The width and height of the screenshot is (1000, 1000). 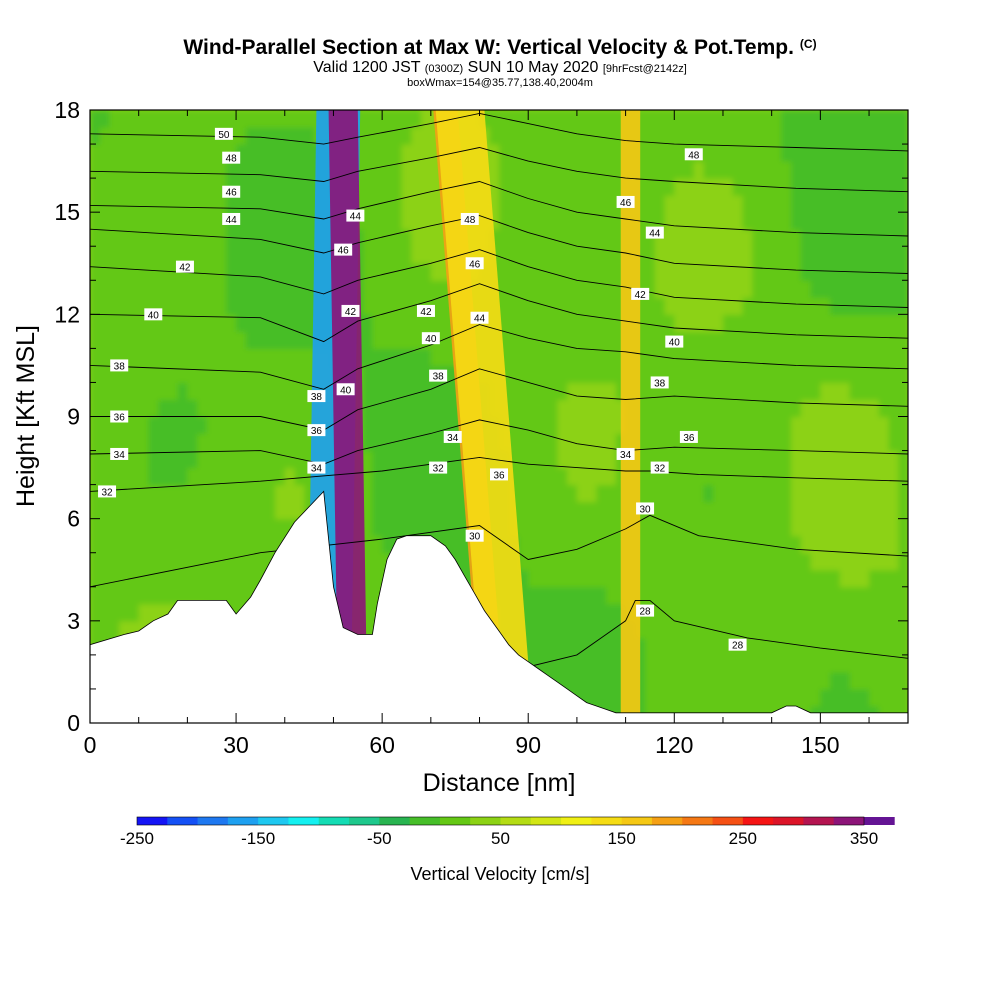 What do you see at coordinates (499, 874) in the screenshot?
I see `colorbar-title: Vertical Velocity [cm/s]` at bounding box center [499, 874].